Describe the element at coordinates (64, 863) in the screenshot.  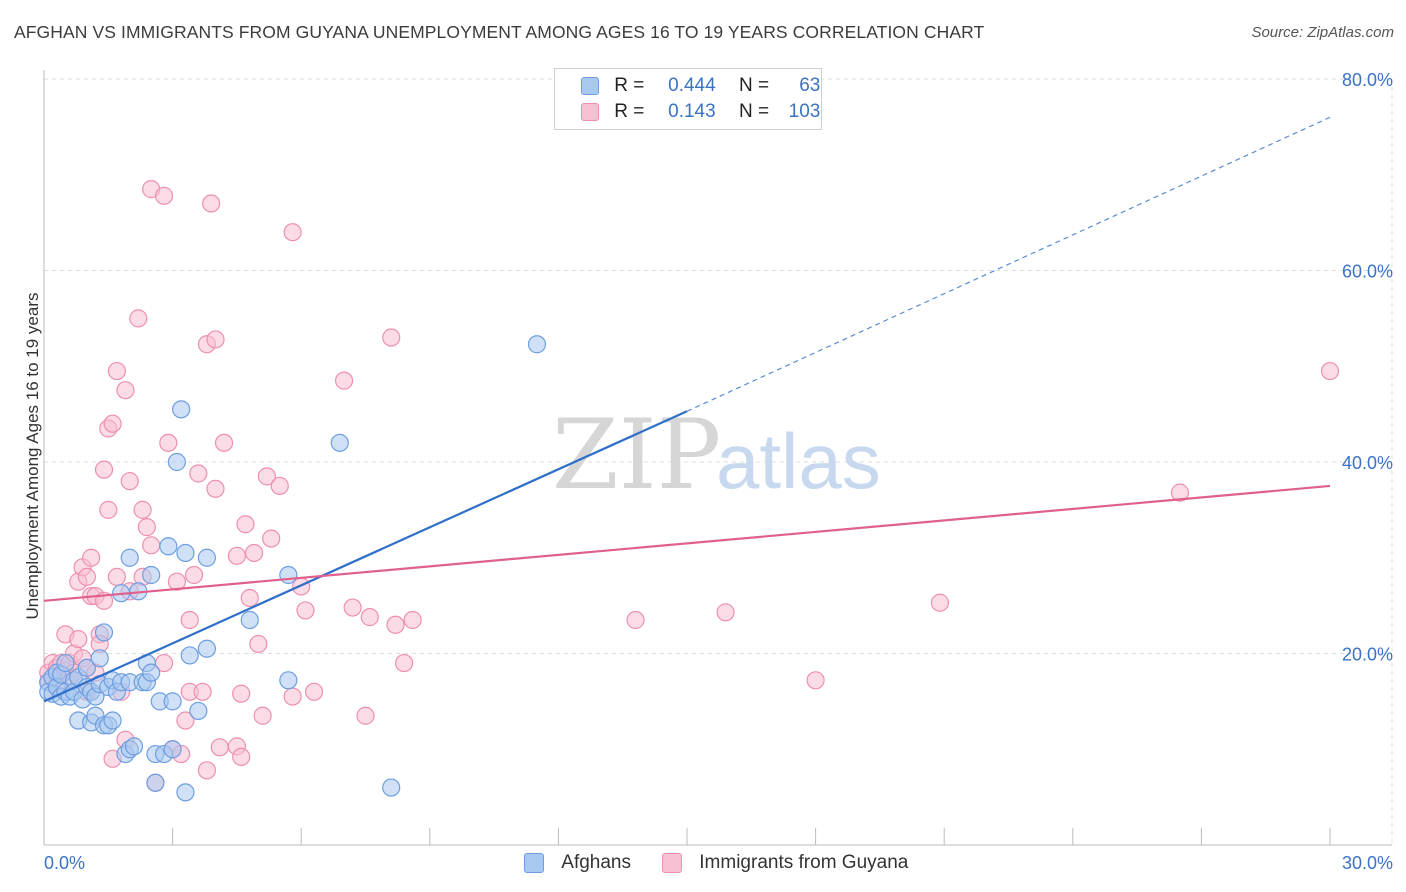
I see `x-tick-label: 0.0%` at that location.